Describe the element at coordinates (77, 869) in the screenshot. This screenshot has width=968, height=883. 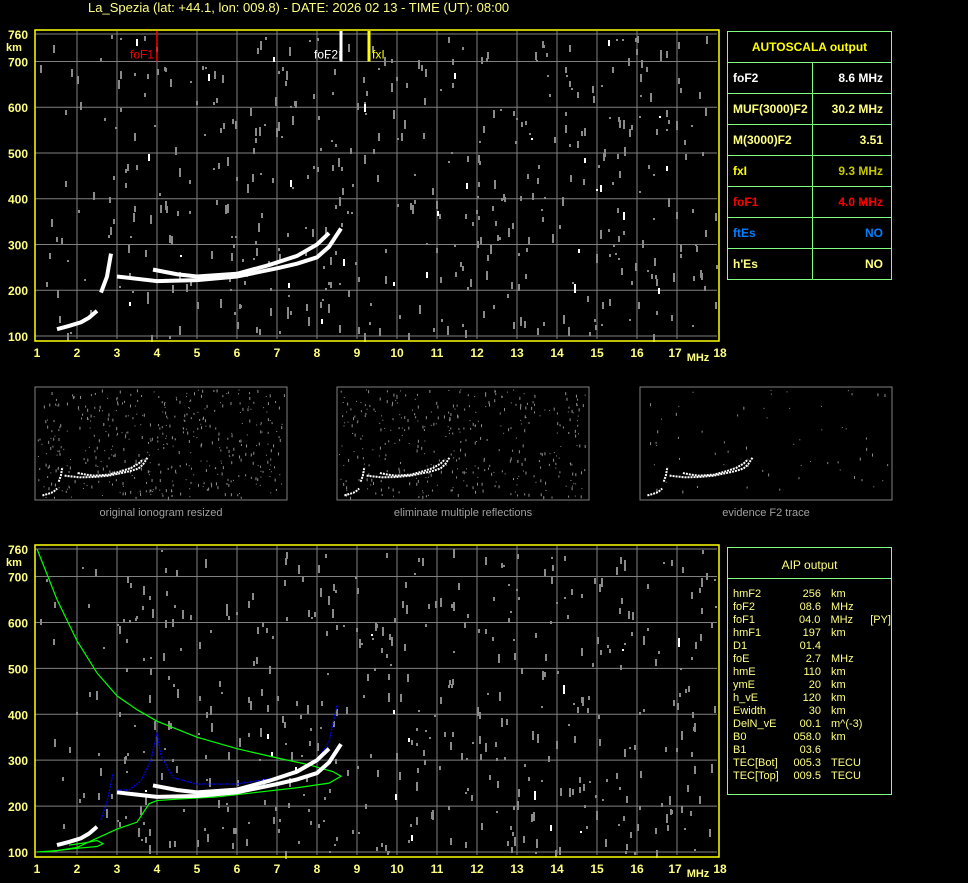
I see `x-tick-label: 2` at that location.